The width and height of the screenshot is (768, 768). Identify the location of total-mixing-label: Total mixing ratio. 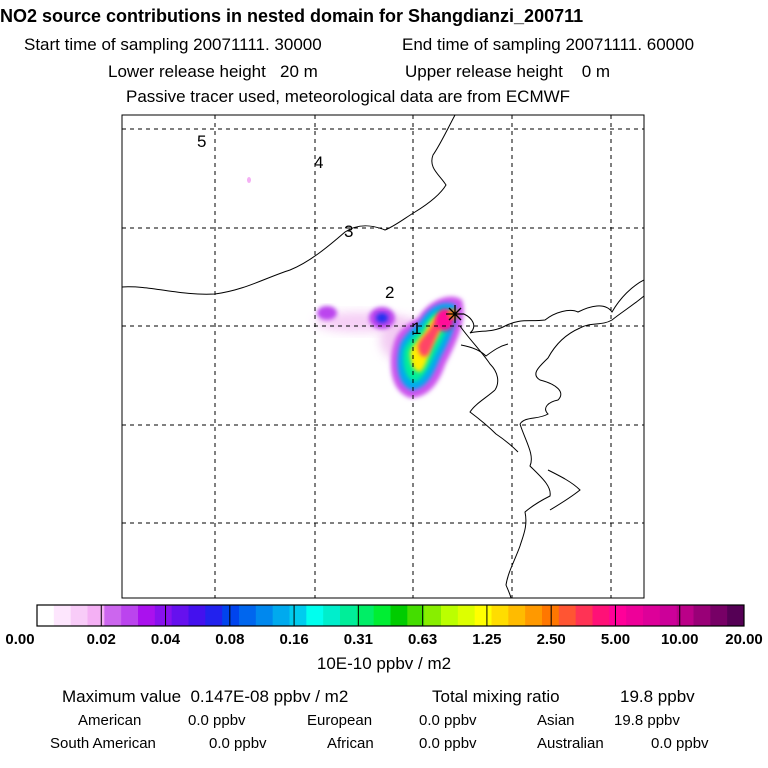
(496, 696).